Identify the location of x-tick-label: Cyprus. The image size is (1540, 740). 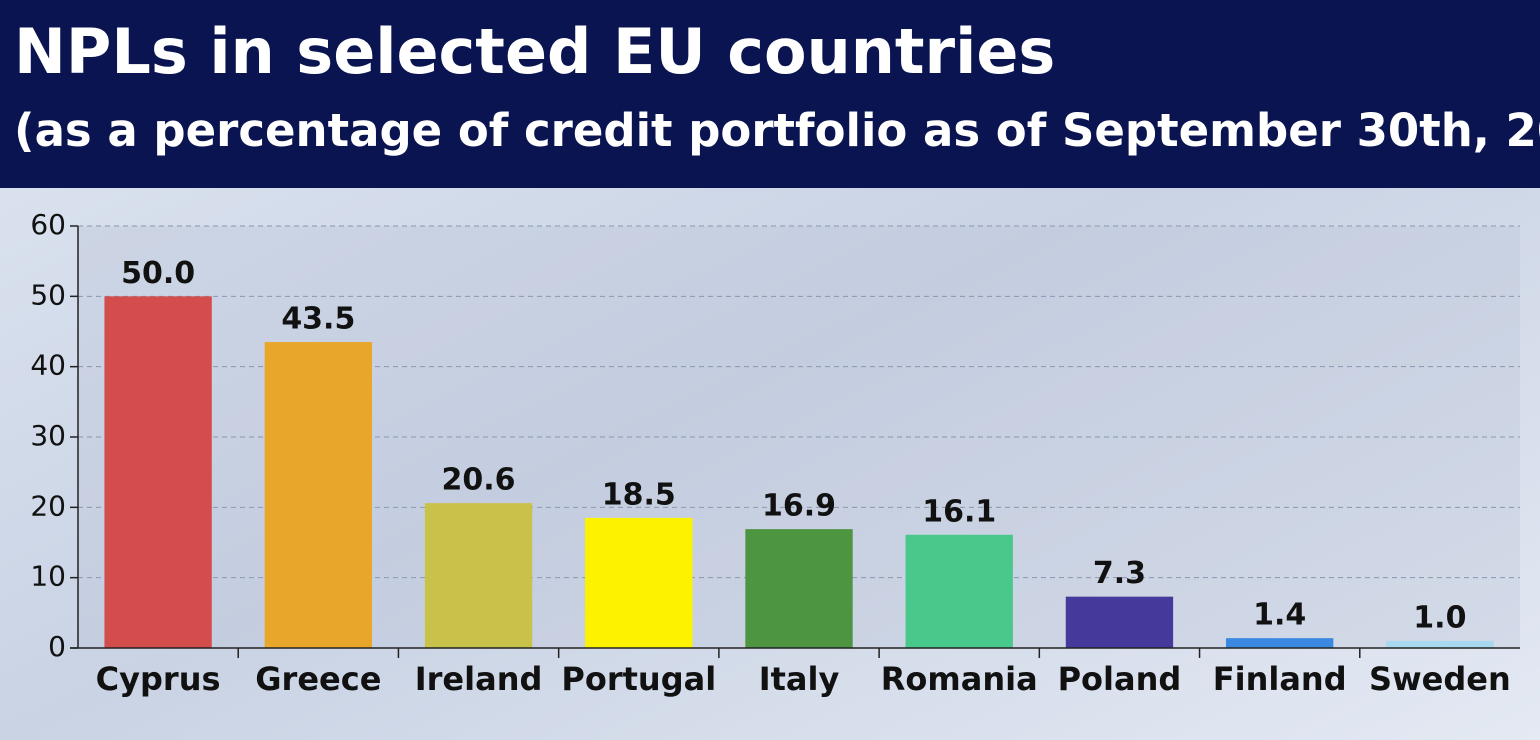
(158, 679).